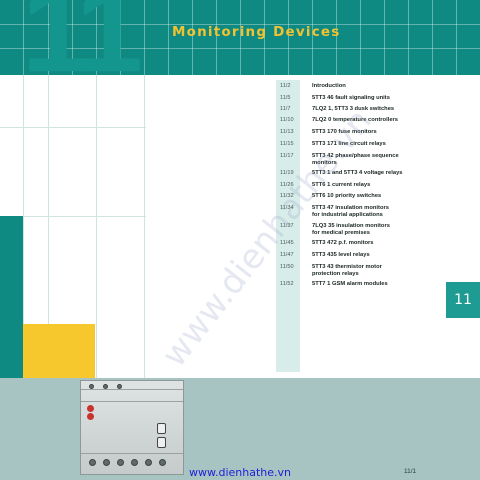 The image size is (480, 480). I want to click on toc-entry: 11/19 5TT3 1 and 5TT3 4 voltage relays, so click(369, 173).